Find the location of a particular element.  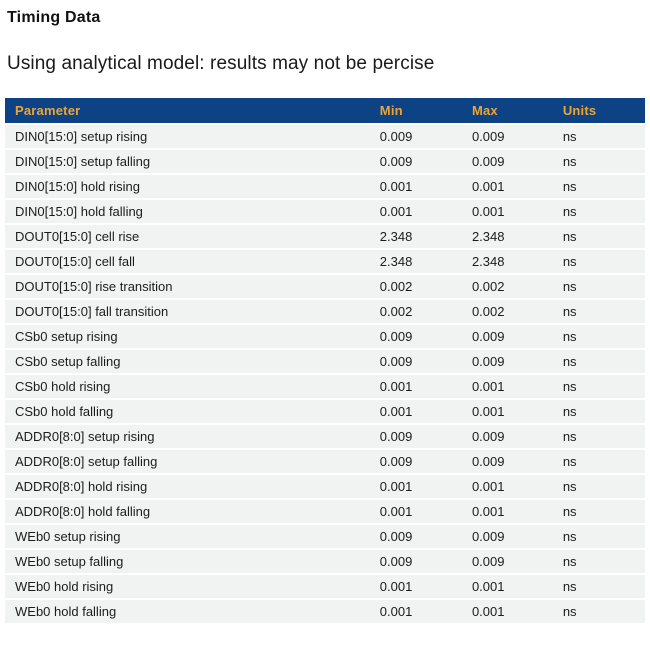

table-row: CSb0 hold falling 0.001 0.001 ns is located at coordinates (325, 411).